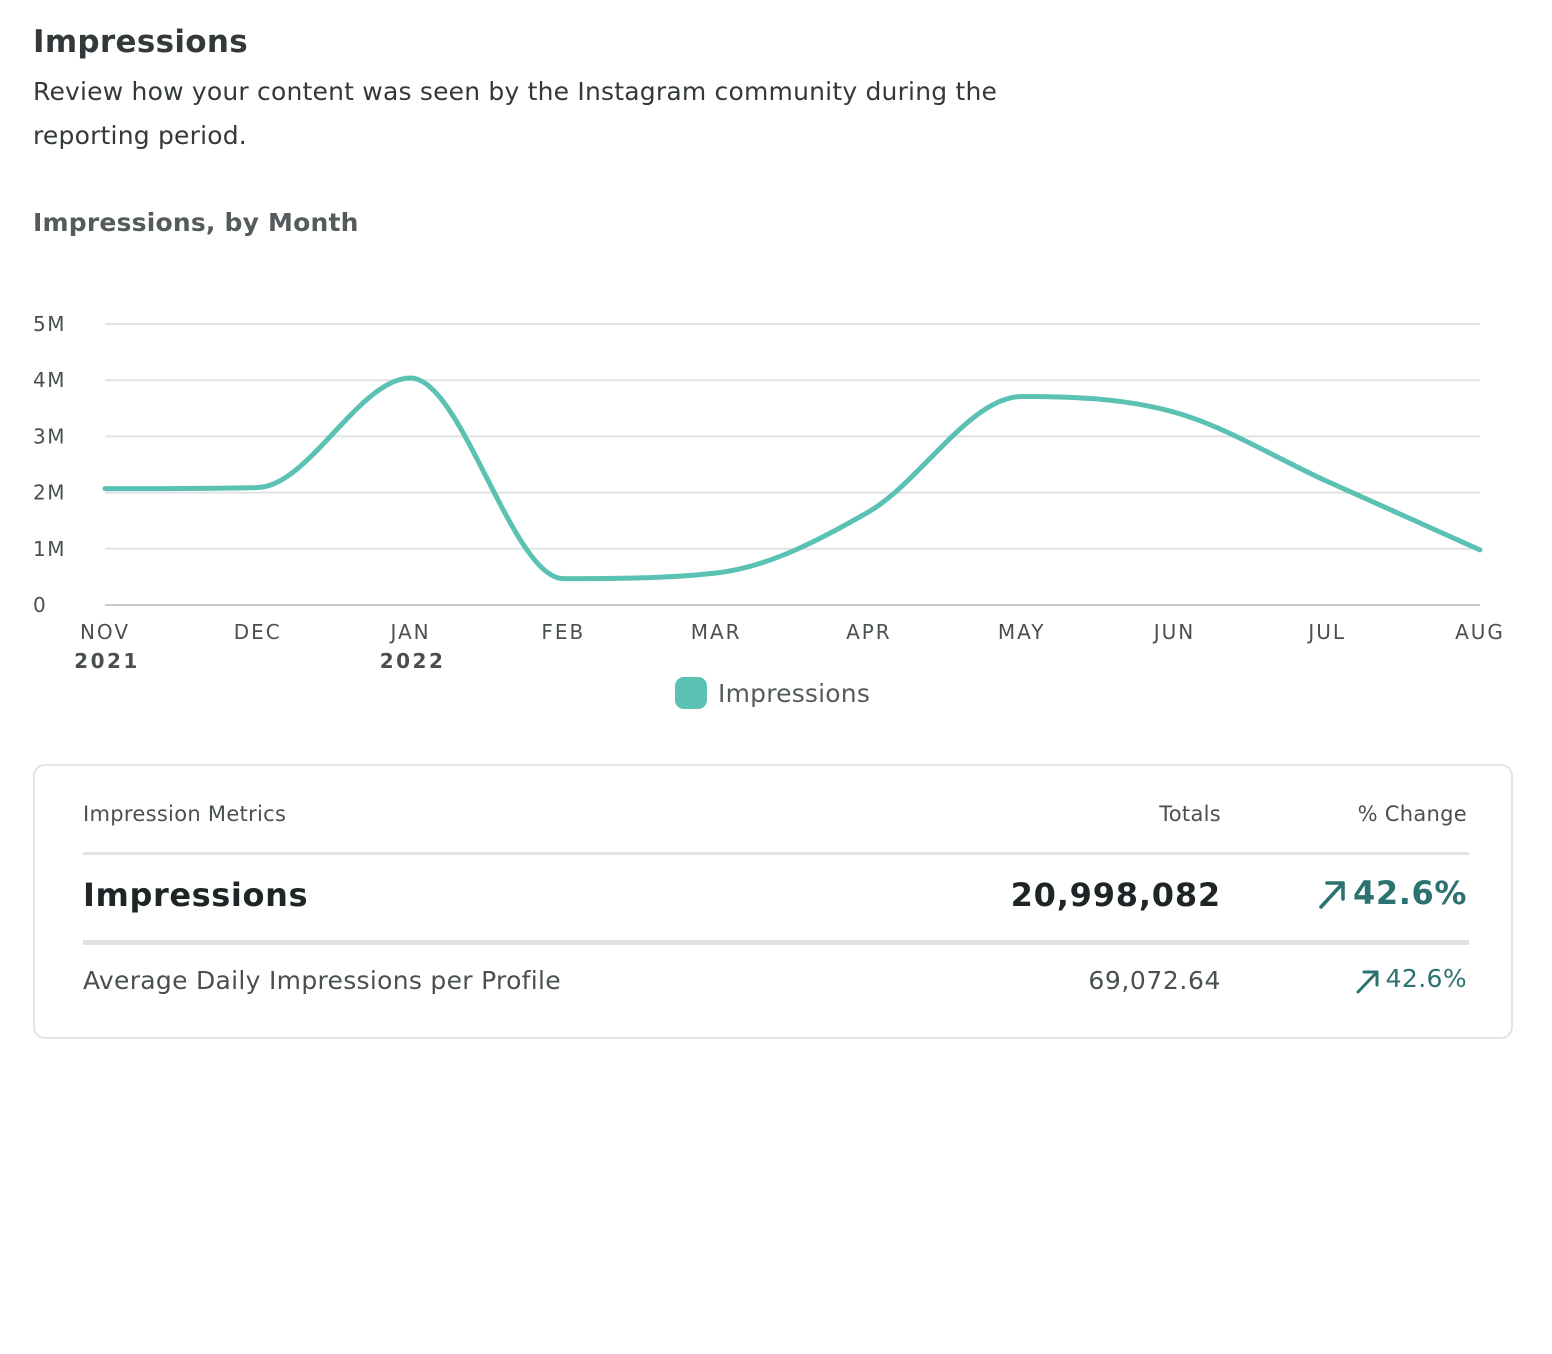 The width and height of the screenshot is (1552, 1354). I want to click on x-tick-label: MAR, so click(716, 632).